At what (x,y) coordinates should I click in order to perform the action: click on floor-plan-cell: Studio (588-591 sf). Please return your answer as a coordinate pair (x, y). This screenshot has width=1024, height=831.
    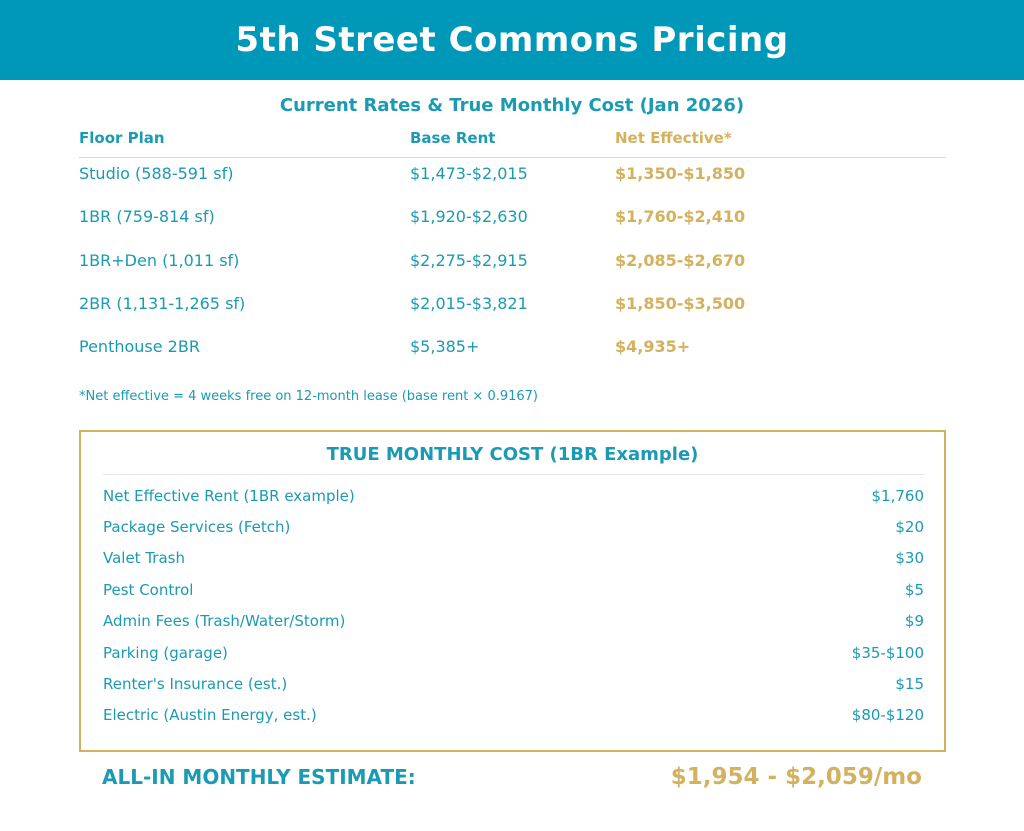
    Looking at the image, I should click on (156, 173).